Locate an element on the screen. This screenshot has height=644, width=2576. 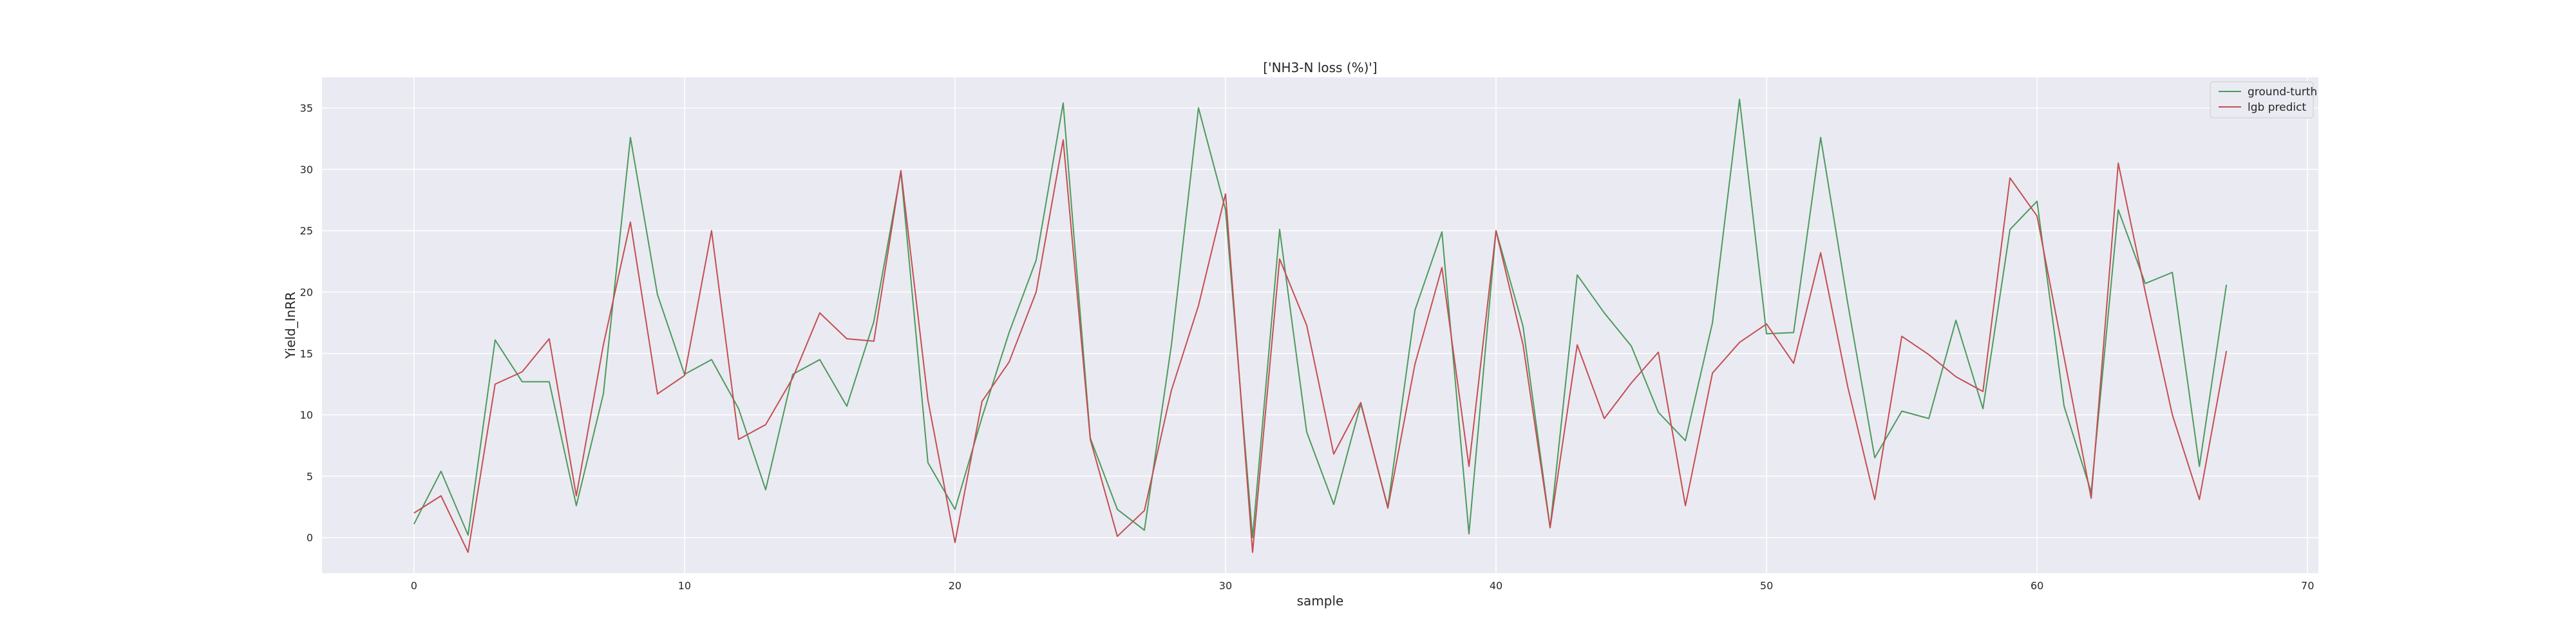
chart-title: ['NH3-N loss (%)'] is located at coordinates (1320, 67).